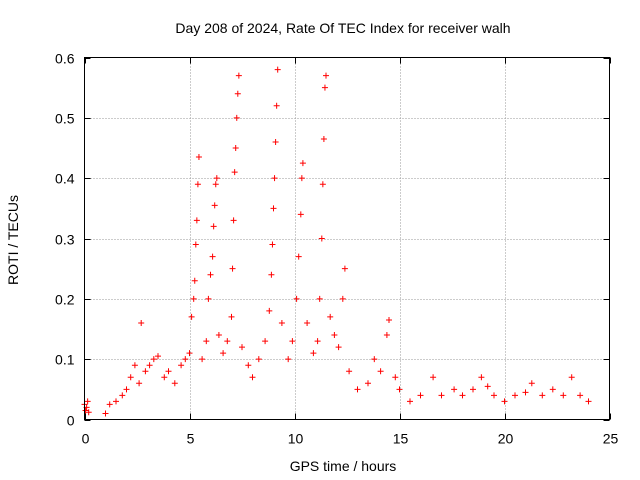 The image size is (640, 480). What do you see at coordinates (350, 439) in the screenshot?
I see `x-tick-labels: 0 5 10 15 20 25` at bounding box center [350, 439].